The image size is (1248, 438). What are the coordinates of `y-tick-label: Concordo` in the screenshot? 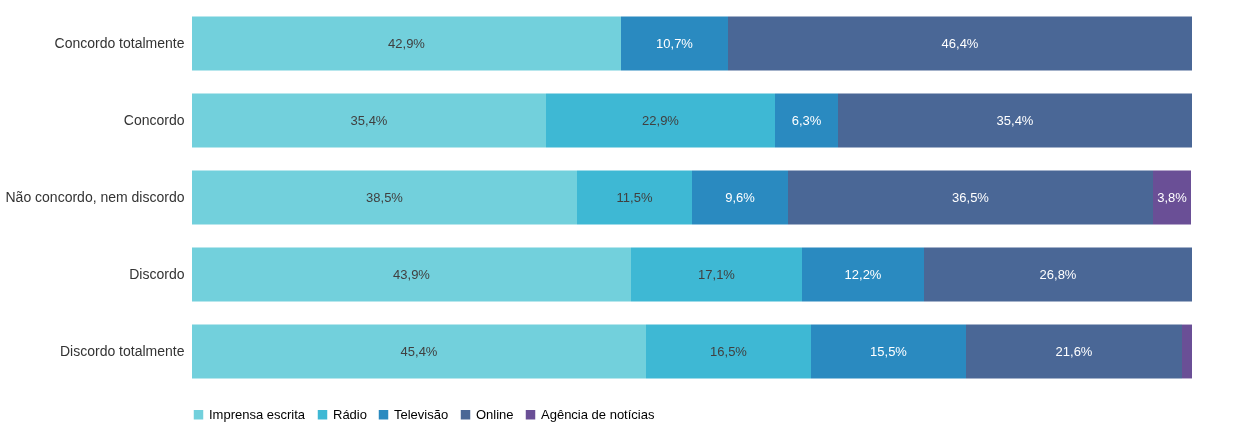 It's located at (154, 119).